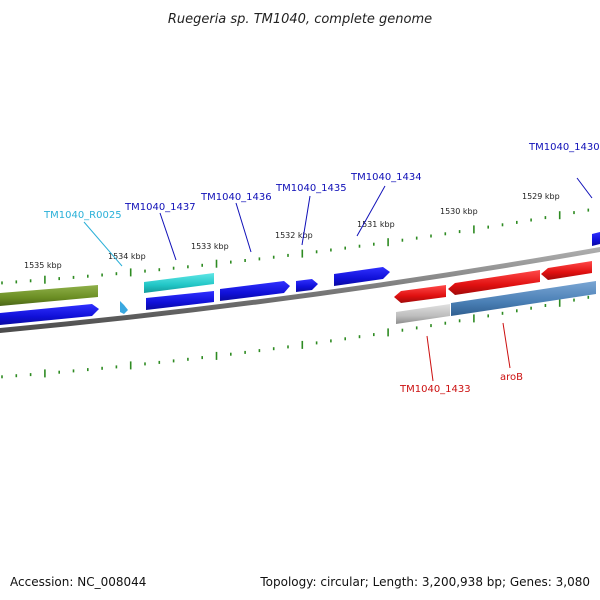 The image size is (600, 600). I want to click on label-tm1040-r0025: TM1040_R0025, so click(82, 215).